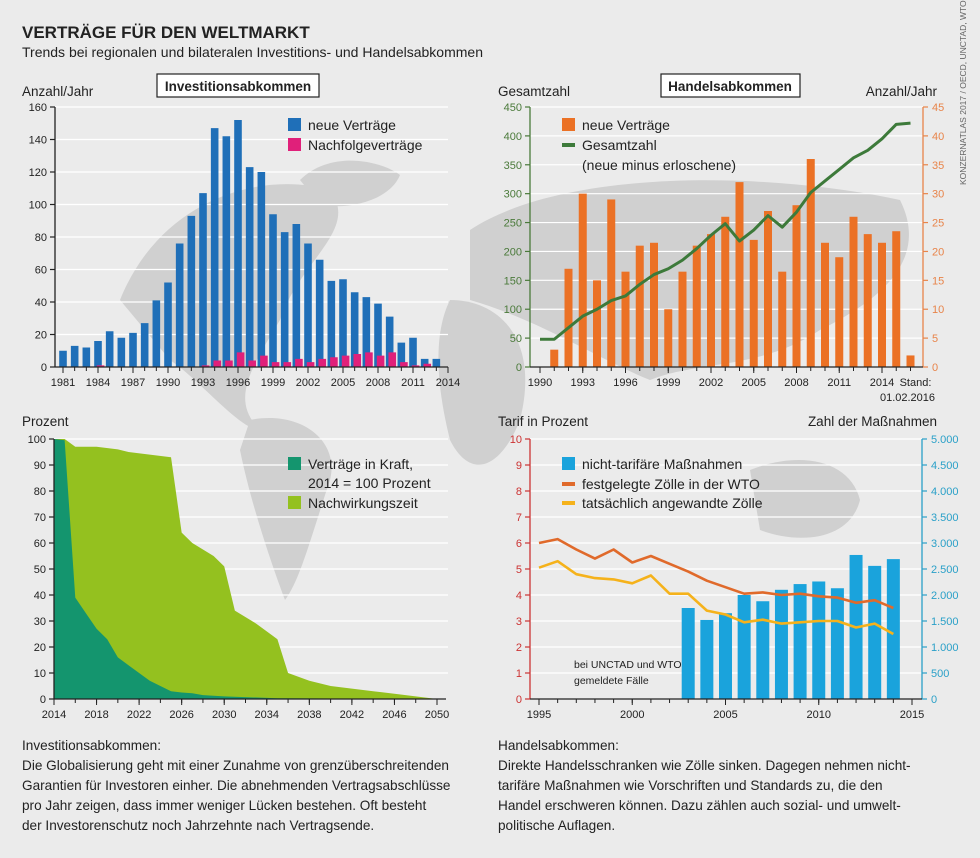  Describe the element at coordinates (796, 383) in the screenshot. I see `x-tick-label: 2008` at that location.